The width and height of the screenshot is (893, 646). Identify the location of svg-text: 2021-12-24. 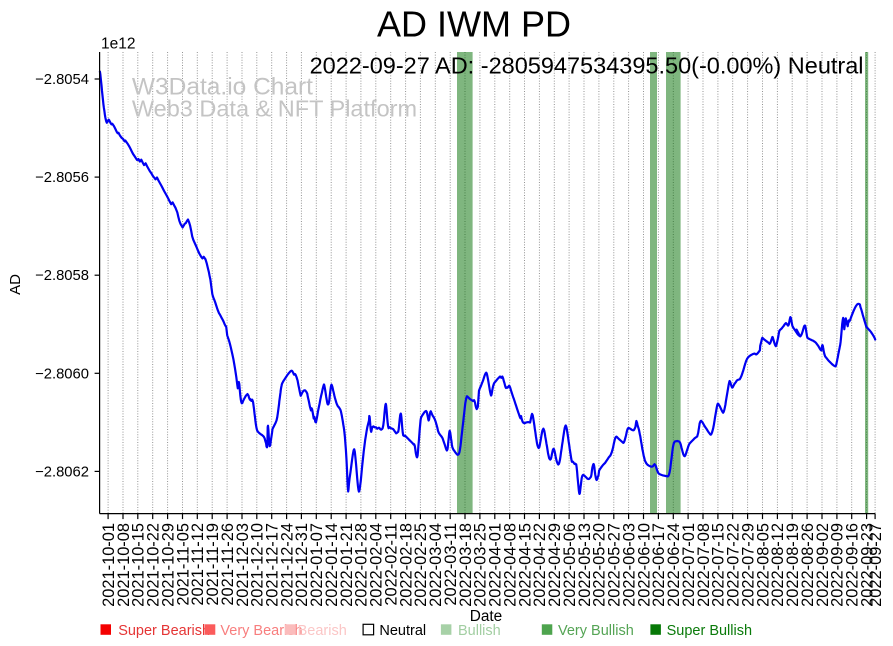
(287, 565).